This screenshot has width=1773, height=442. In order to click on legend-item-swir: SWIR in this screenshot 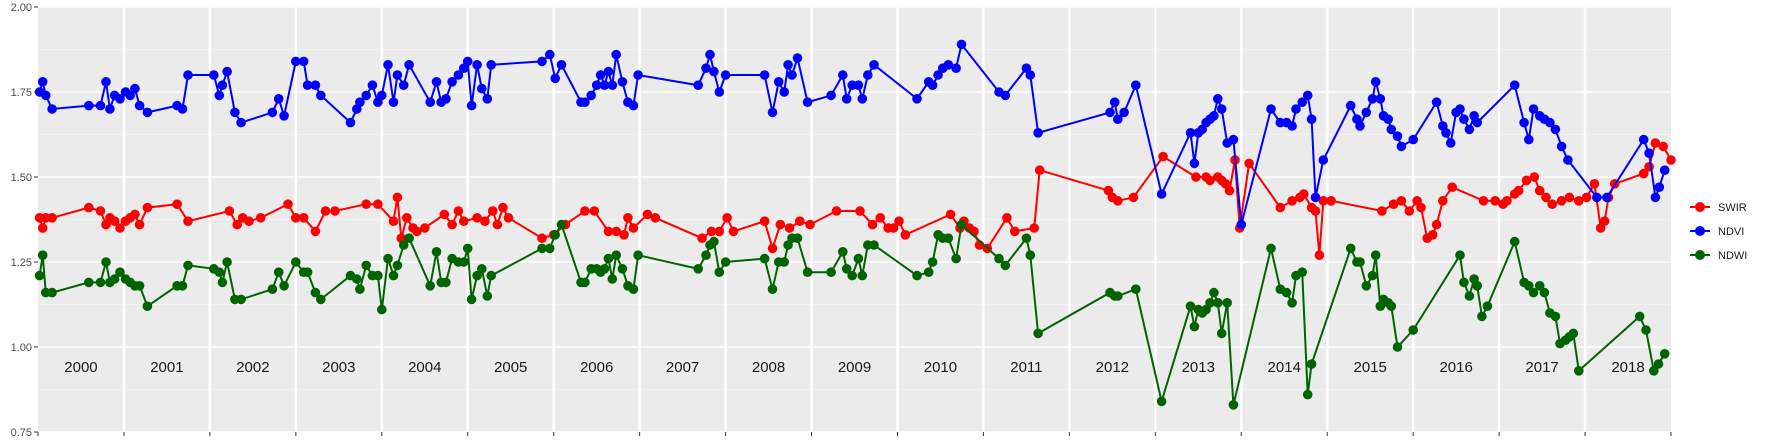, I will do `click(1718, 208)`.